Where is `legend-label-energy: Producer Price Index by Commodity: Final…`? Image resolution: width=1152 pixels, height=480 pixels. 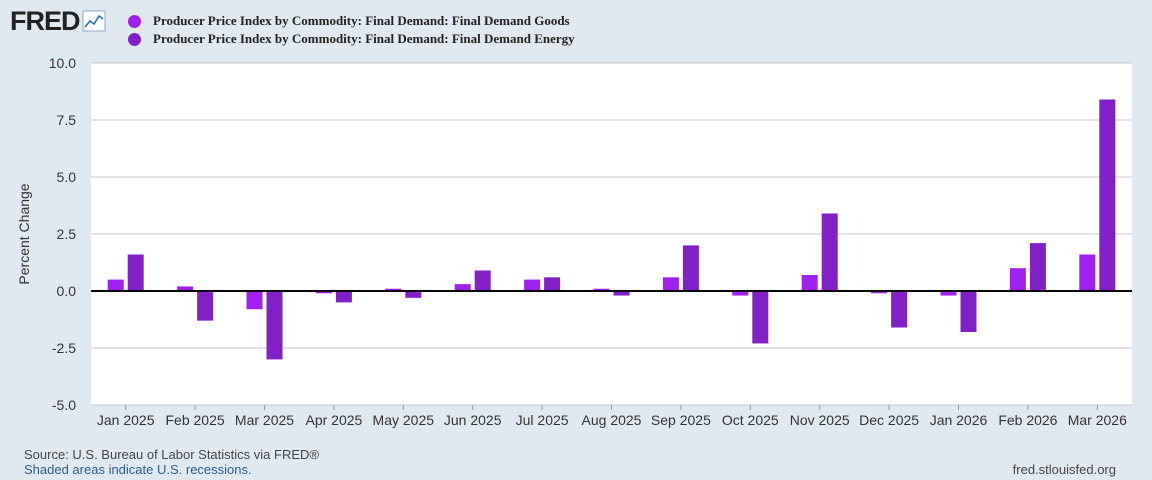
legend-label-energy: Producer Price Index by Commodity: Final… is located at coordinates (364, 38).